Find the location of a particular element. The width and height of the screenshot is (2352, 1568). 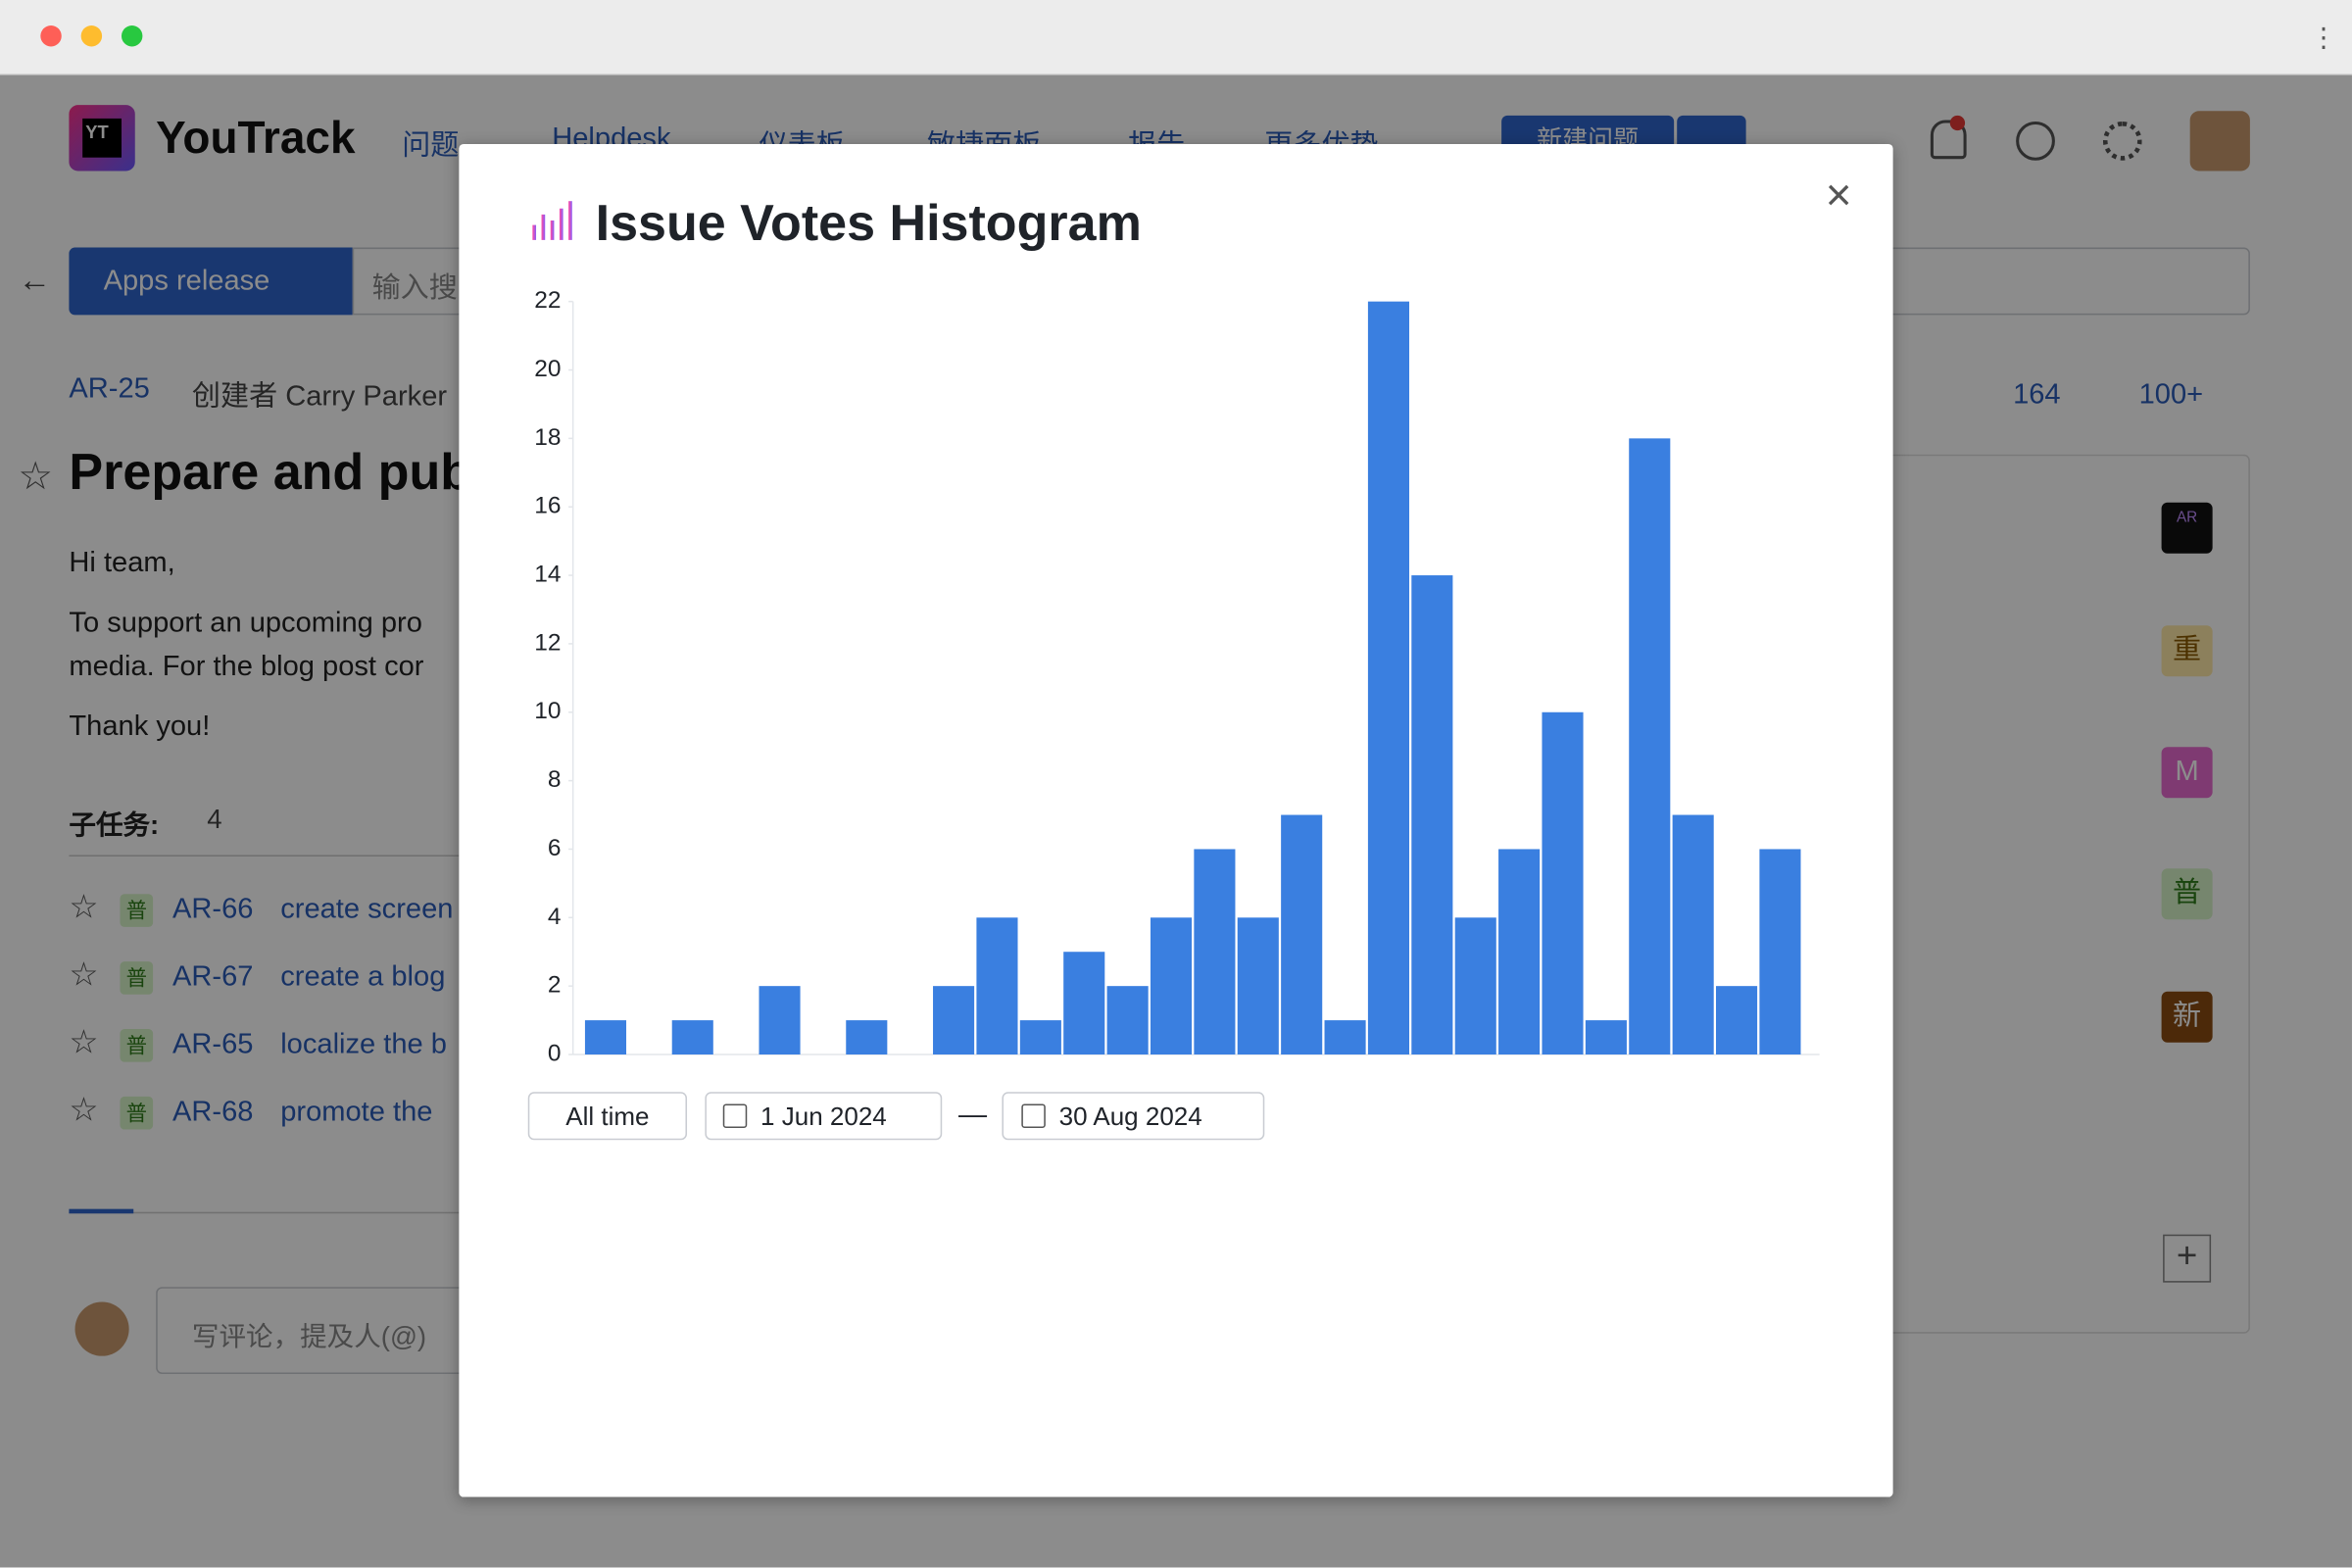

from-date: 1 Jun 2024 is located at coordinates (824, 1116).